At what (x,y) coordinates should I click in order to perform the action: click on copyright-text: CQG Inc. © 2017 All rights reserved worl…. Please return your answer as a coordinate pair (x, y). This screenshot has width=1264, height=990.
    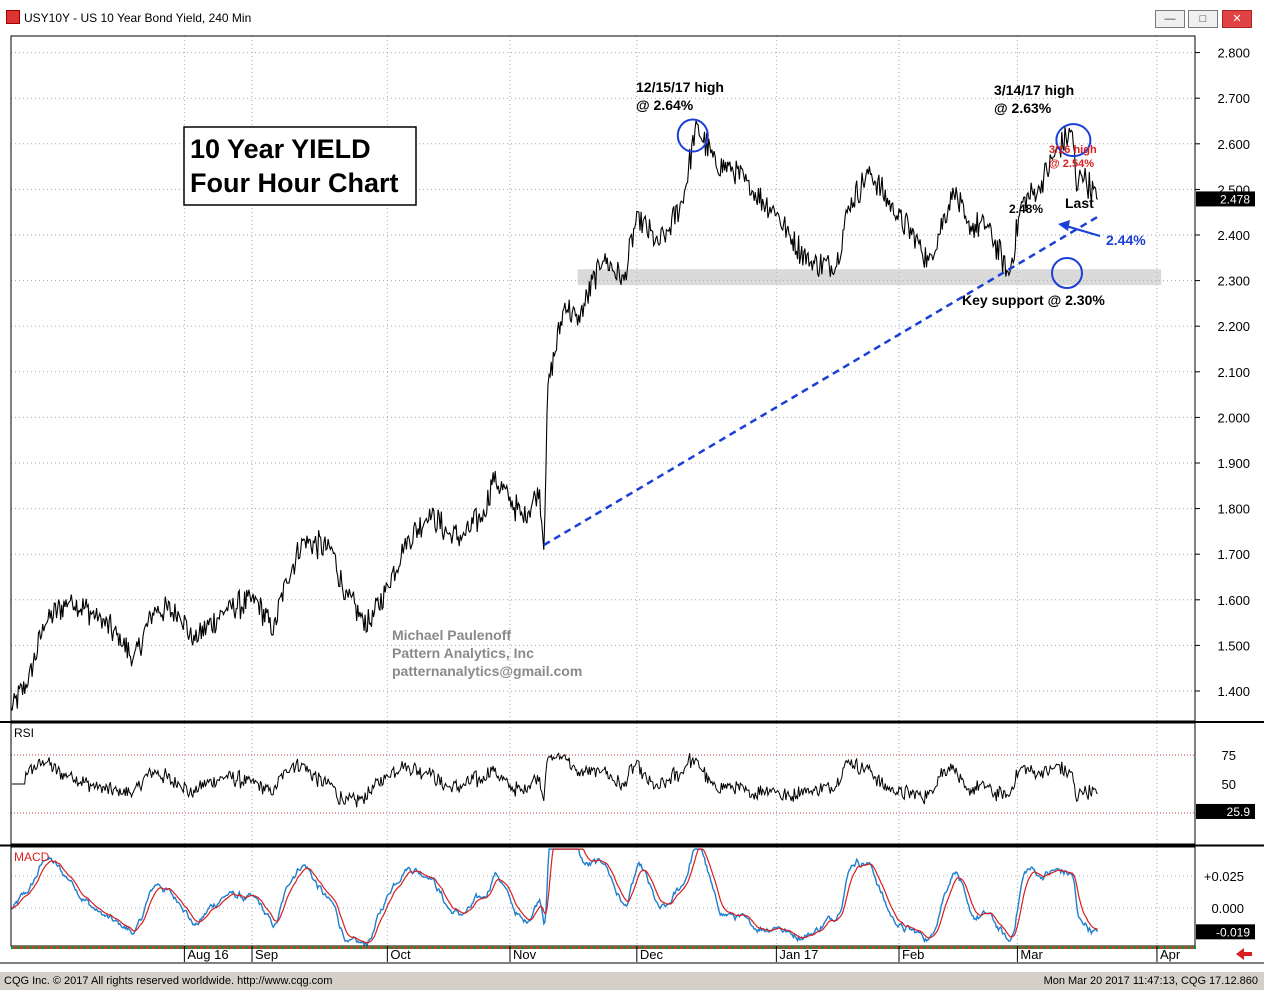
    Looking at the image, I should click on (168, 981).